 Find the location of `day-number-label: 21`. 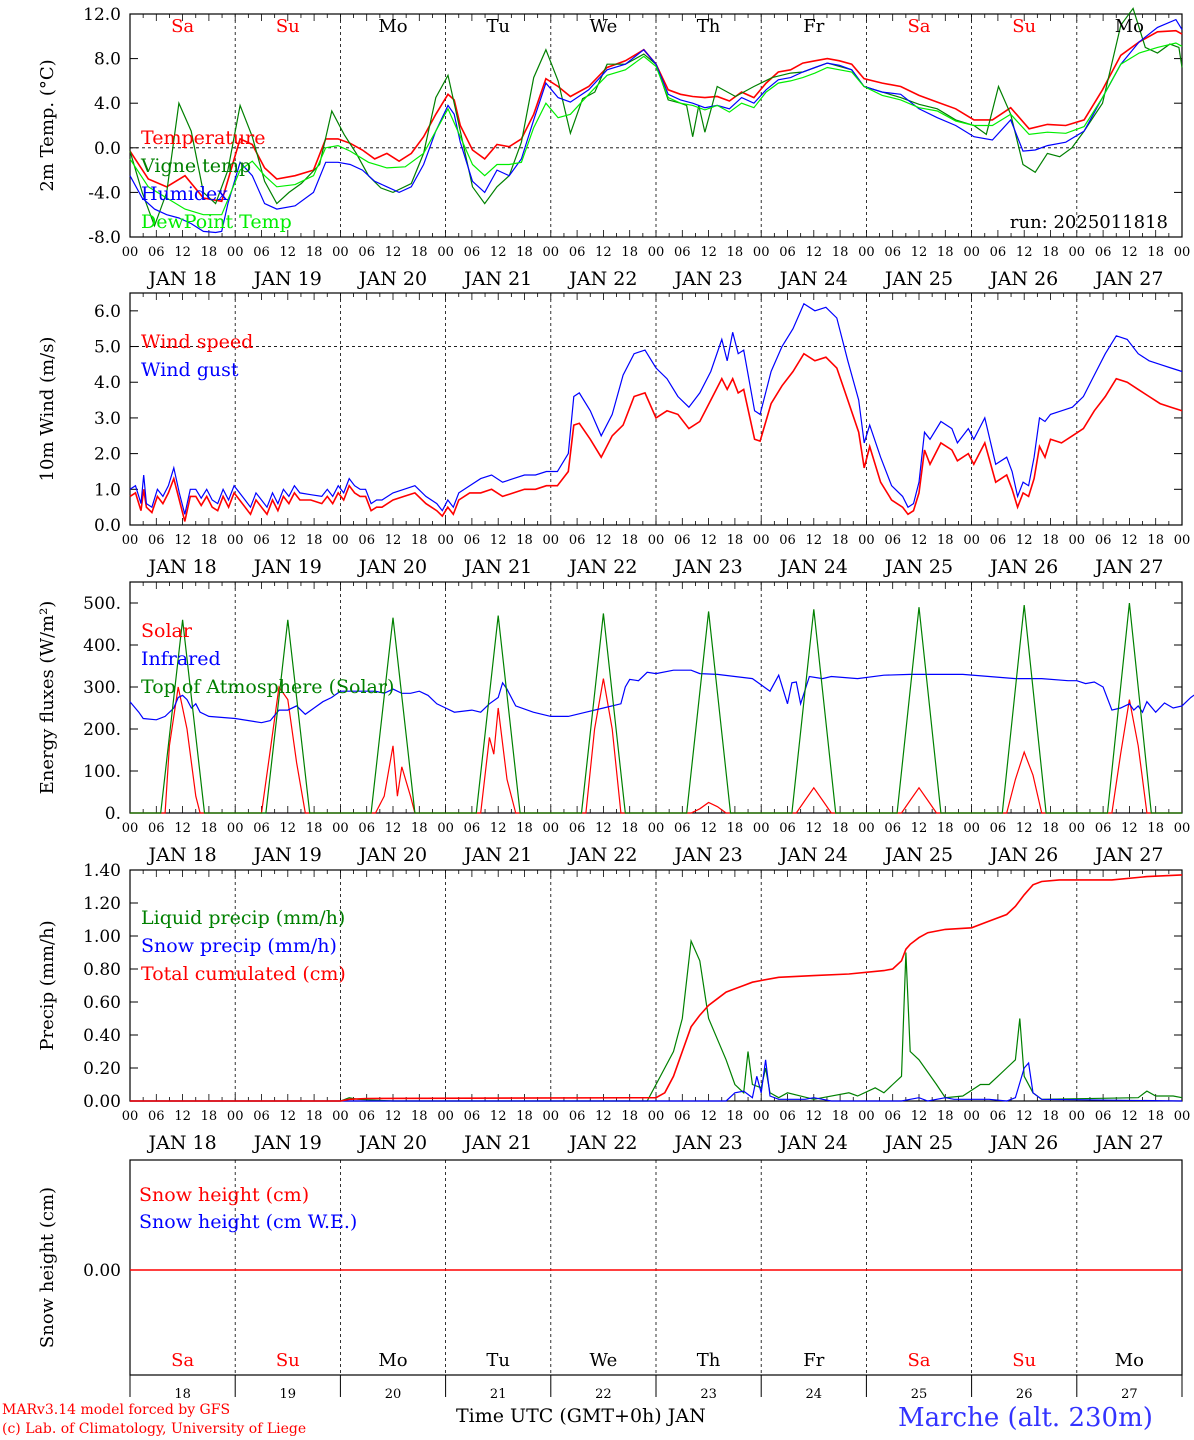

day-number-label: 21 is located at coordinates (498, 1394).